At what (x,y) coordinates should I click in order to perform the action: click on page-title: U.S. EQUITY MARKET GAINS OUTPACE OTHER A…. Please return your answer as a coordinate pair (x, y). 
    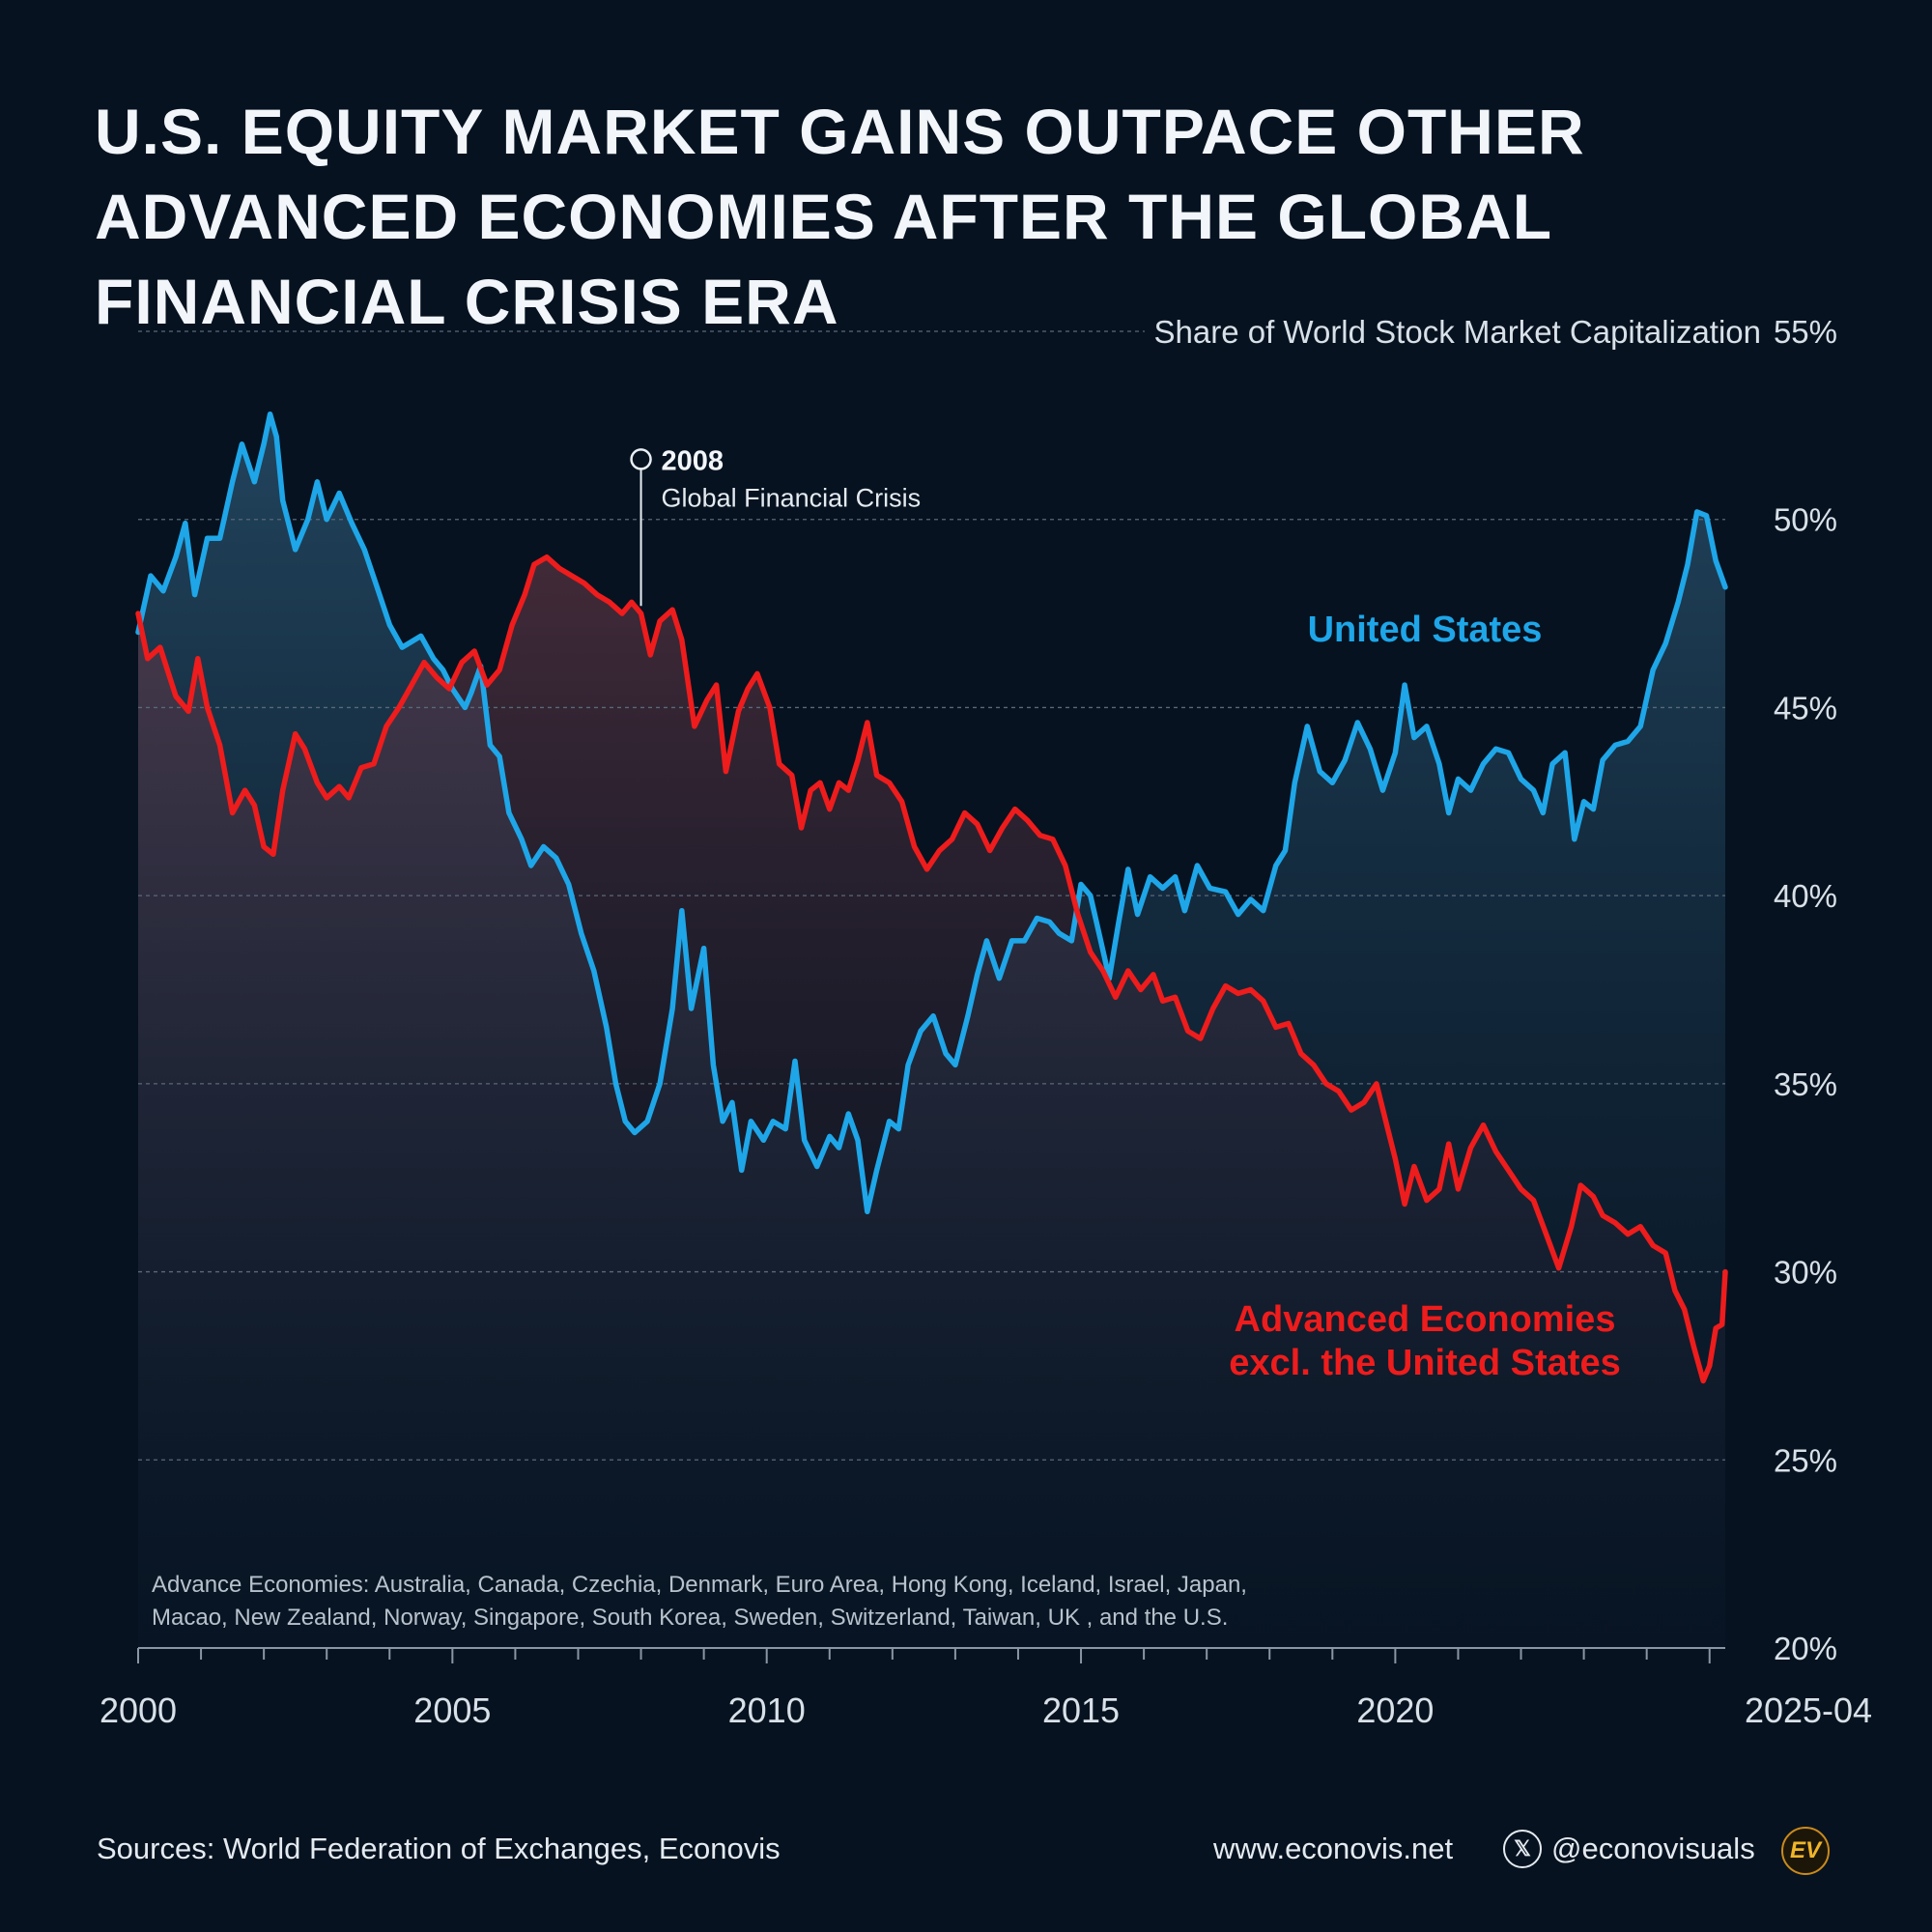
    Looking at the image, I should click on (840, 216).